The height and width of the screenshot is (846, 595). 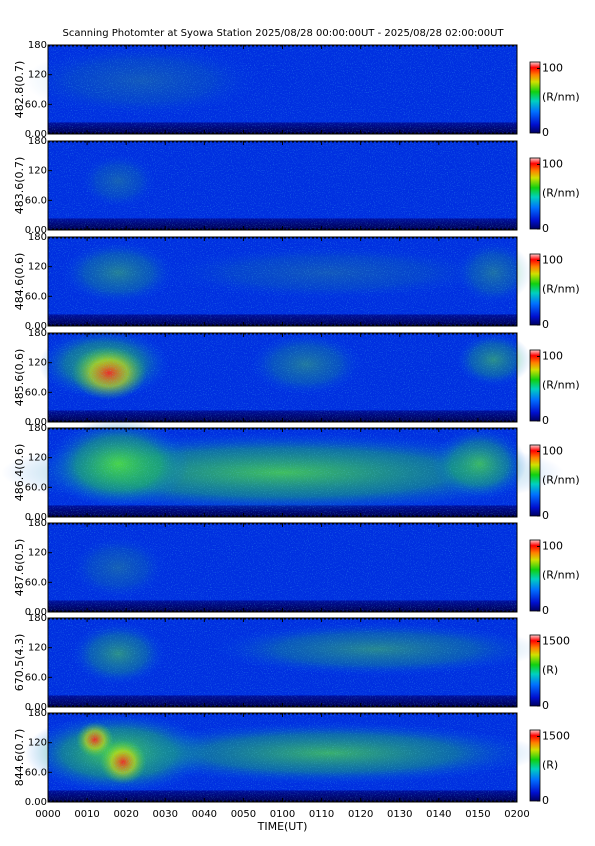 What do you see at coordinates (282, 826) in the screenshot?
I see `x-axis-label: TIME(UT)` at bounding box center [282, 826].